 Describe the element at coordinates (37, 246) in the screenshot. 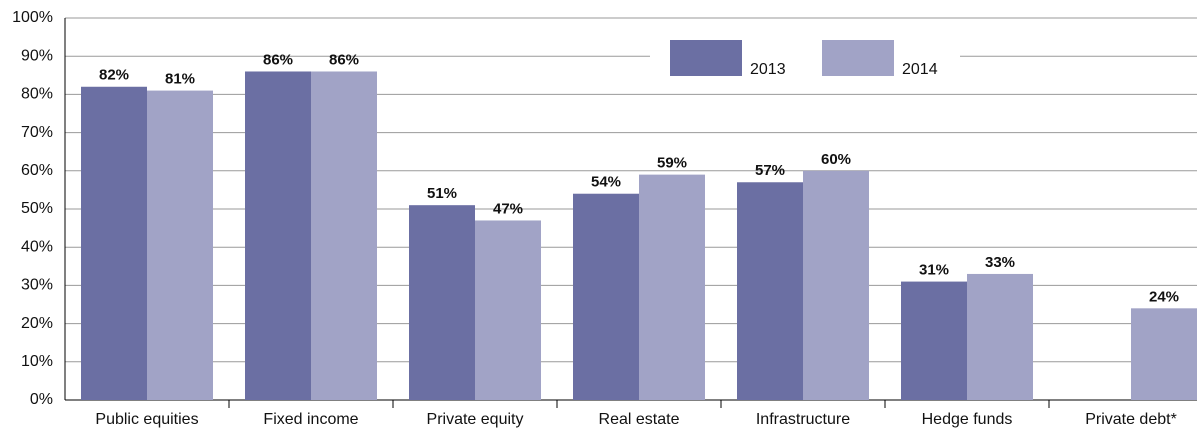

I see `y-tick-label: 40%` at that location.